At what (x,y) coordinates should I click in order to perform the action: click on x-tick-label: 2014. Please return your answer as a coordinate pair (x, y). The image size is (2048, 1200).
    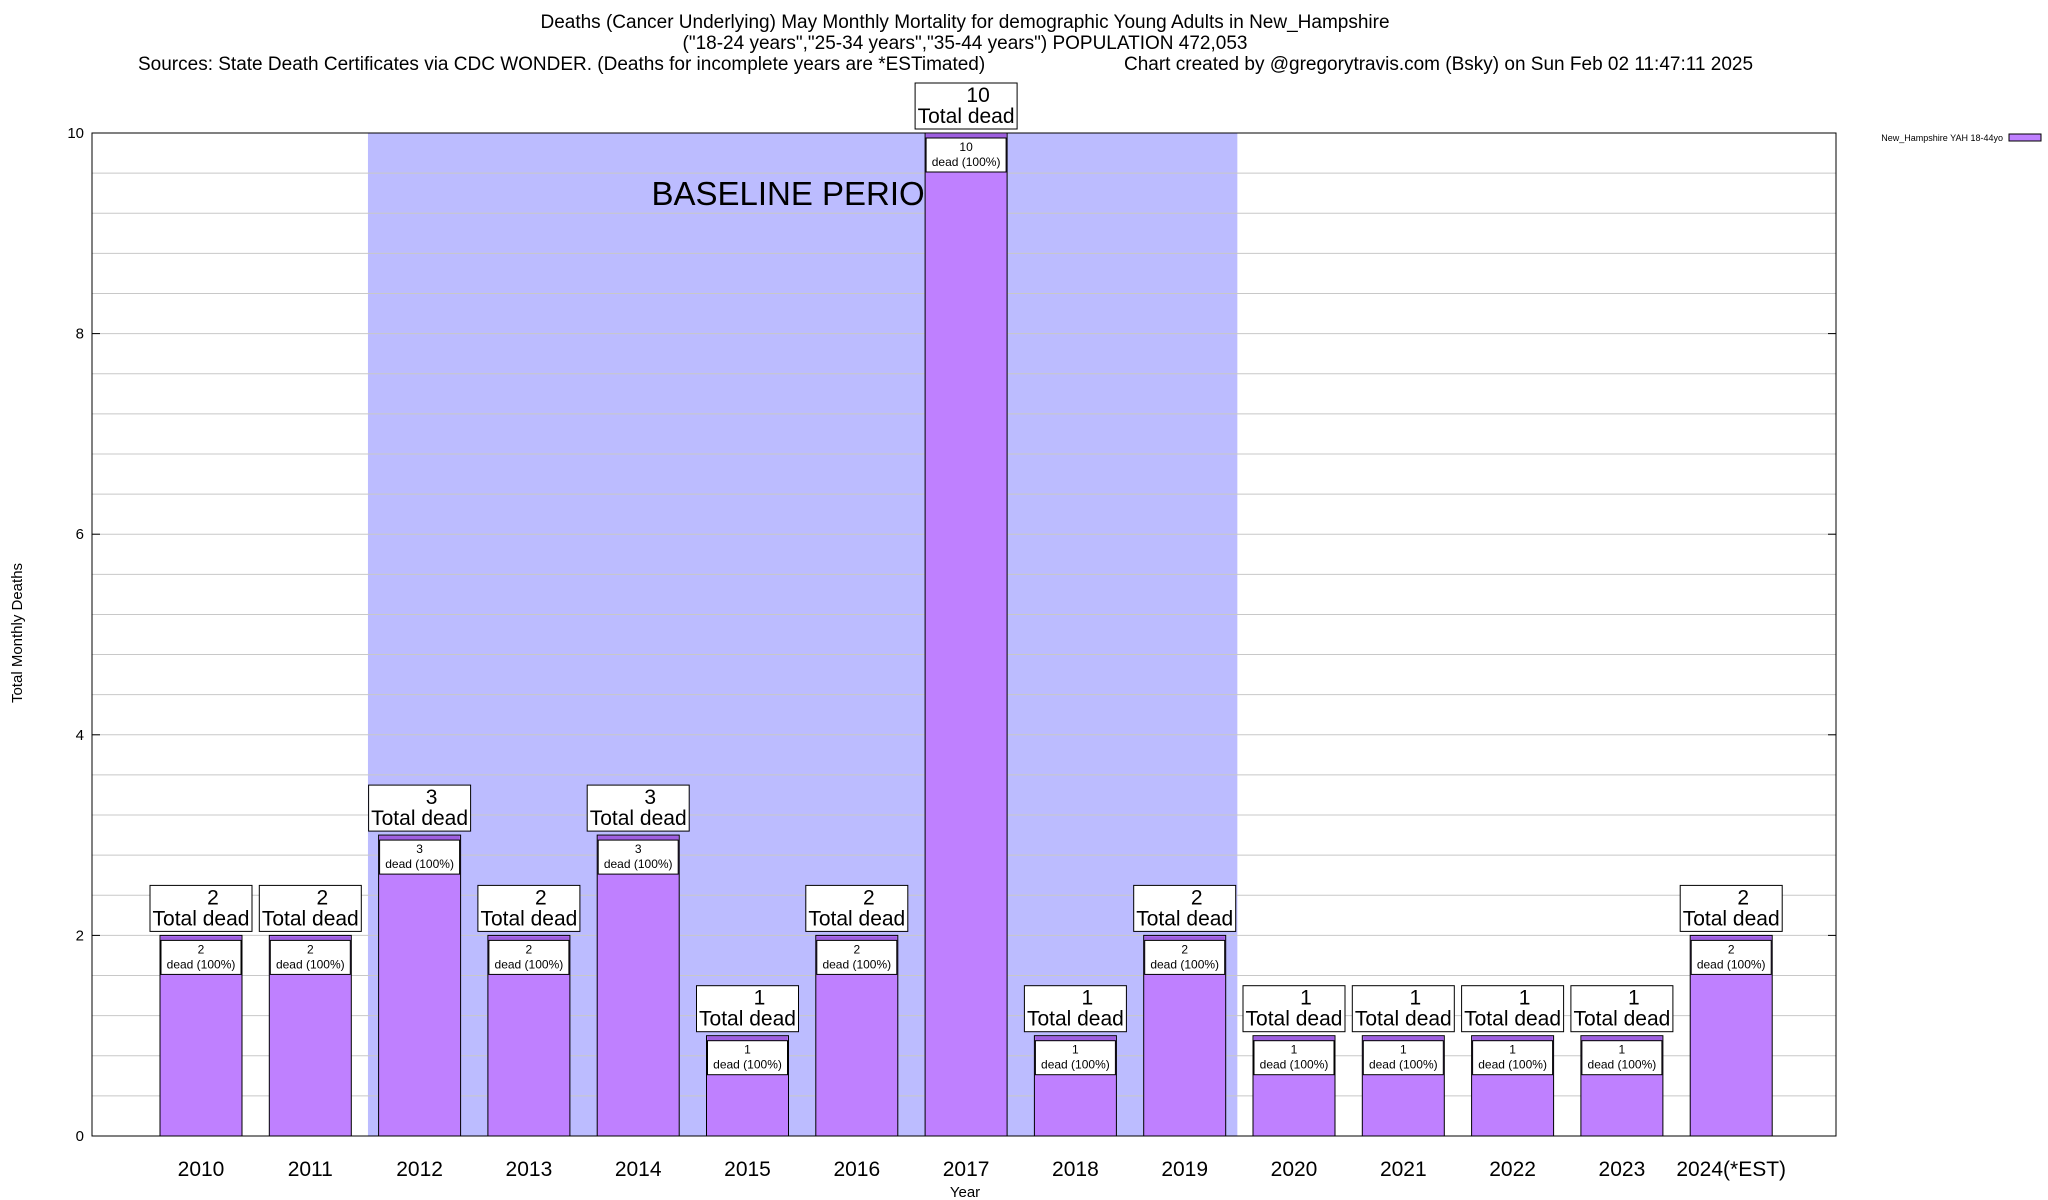
    Looking at the image, I should click on (638, 1169).